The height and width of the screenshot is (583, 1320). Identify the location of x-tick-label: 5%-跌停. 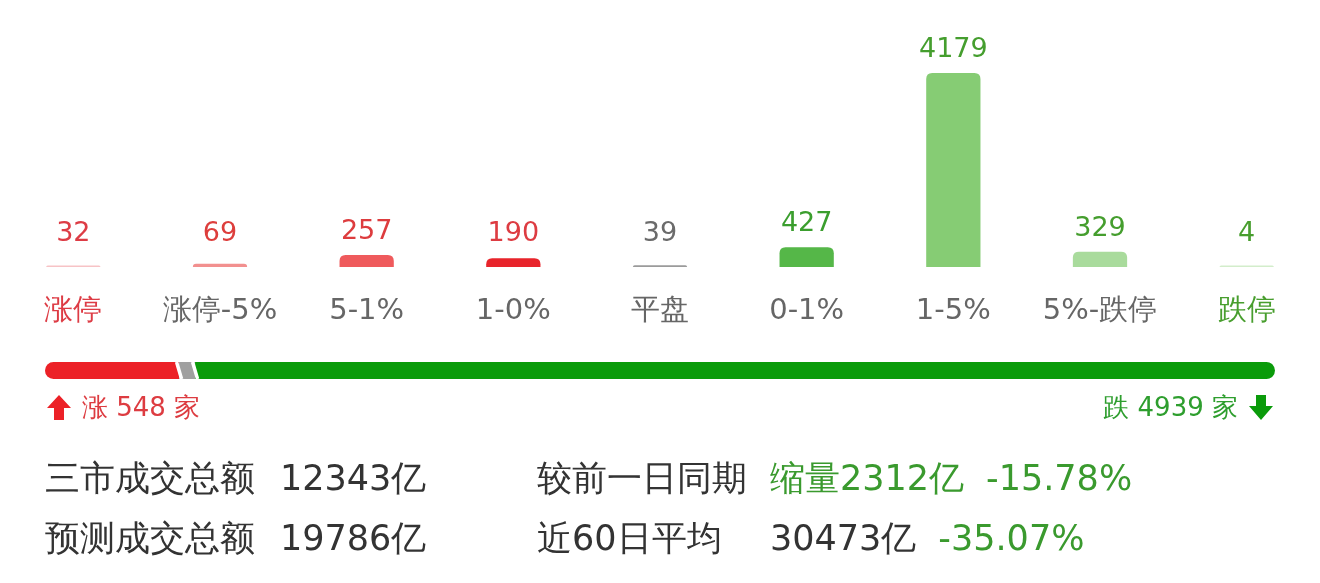
(1100, 309).